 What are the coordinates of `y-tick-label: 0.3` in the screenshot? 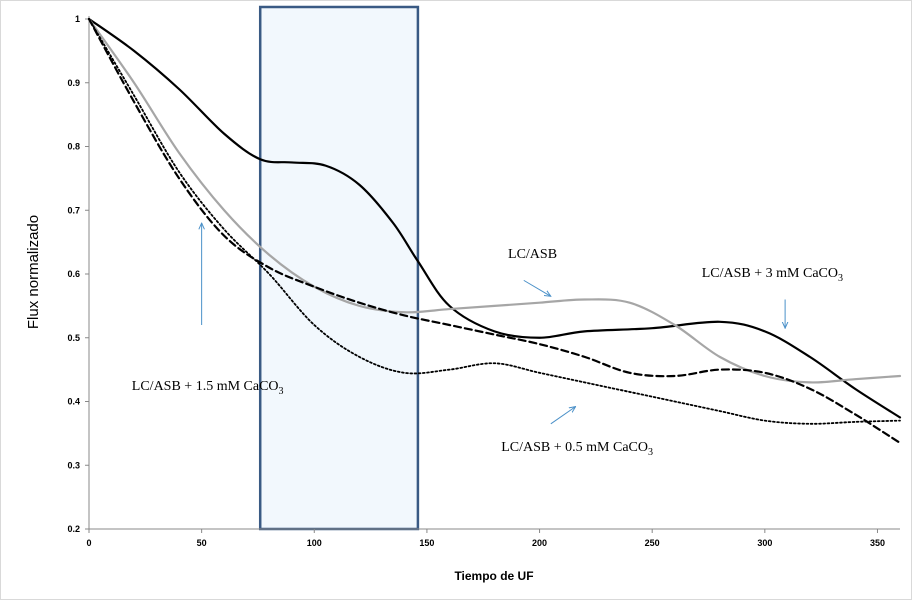 It's located at (73, 465).